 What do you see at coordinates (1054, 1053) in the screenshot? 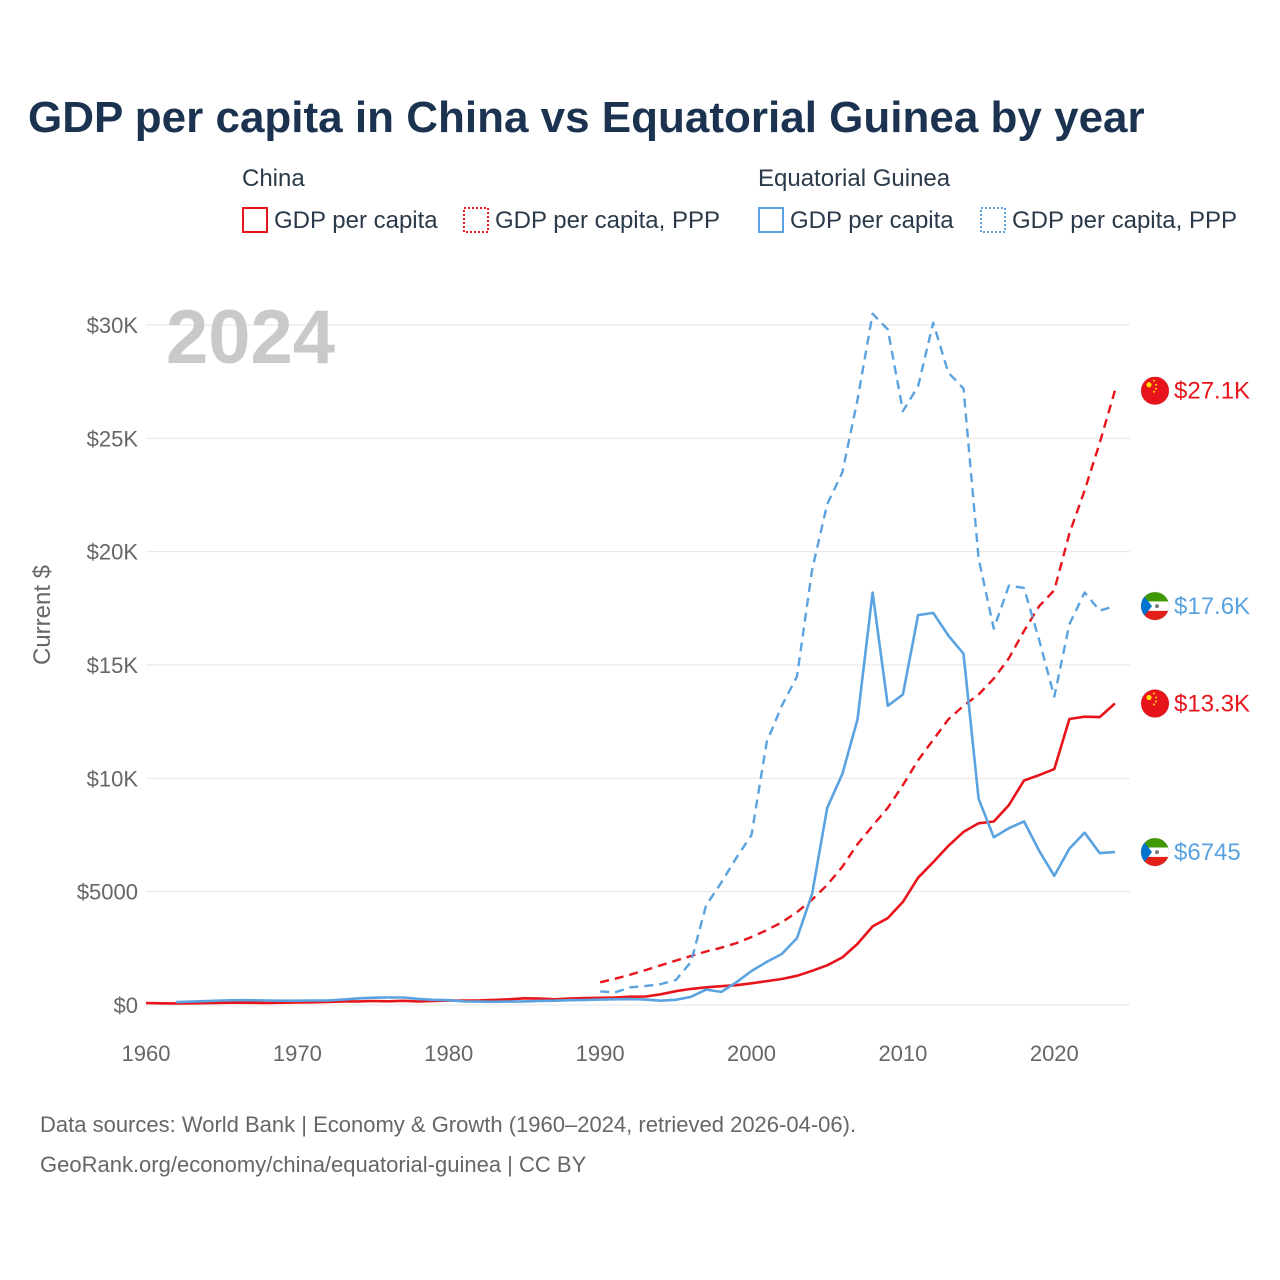
I see `x-tick-label: 2020` at bounding box center [1054, 1053].